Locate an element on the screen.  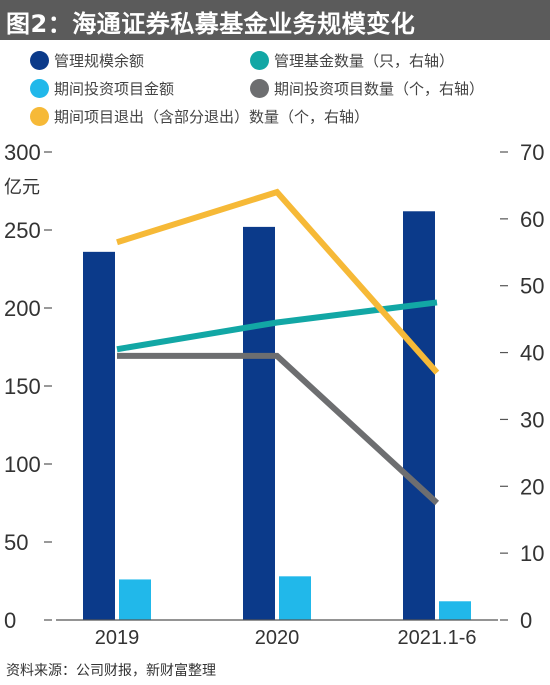
source-note: 资料来源：公司财报，新财富整理 is located at coordinates (111, 671).